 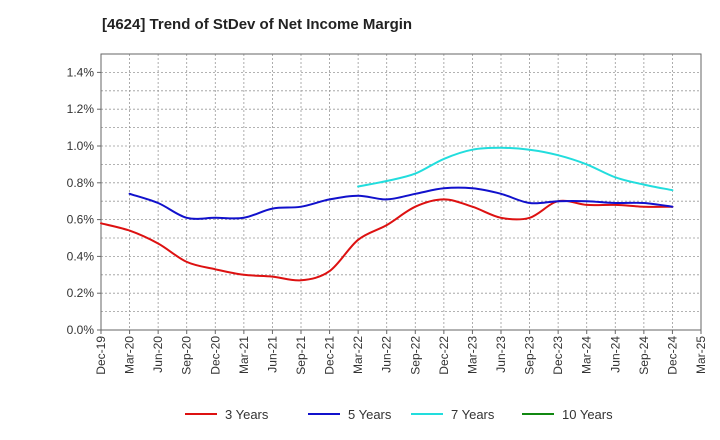 What do you see at coordinates (330, 355) in the screenshot?
I see `x-tick-label: Dec-21` at bounding box center [330, 355].